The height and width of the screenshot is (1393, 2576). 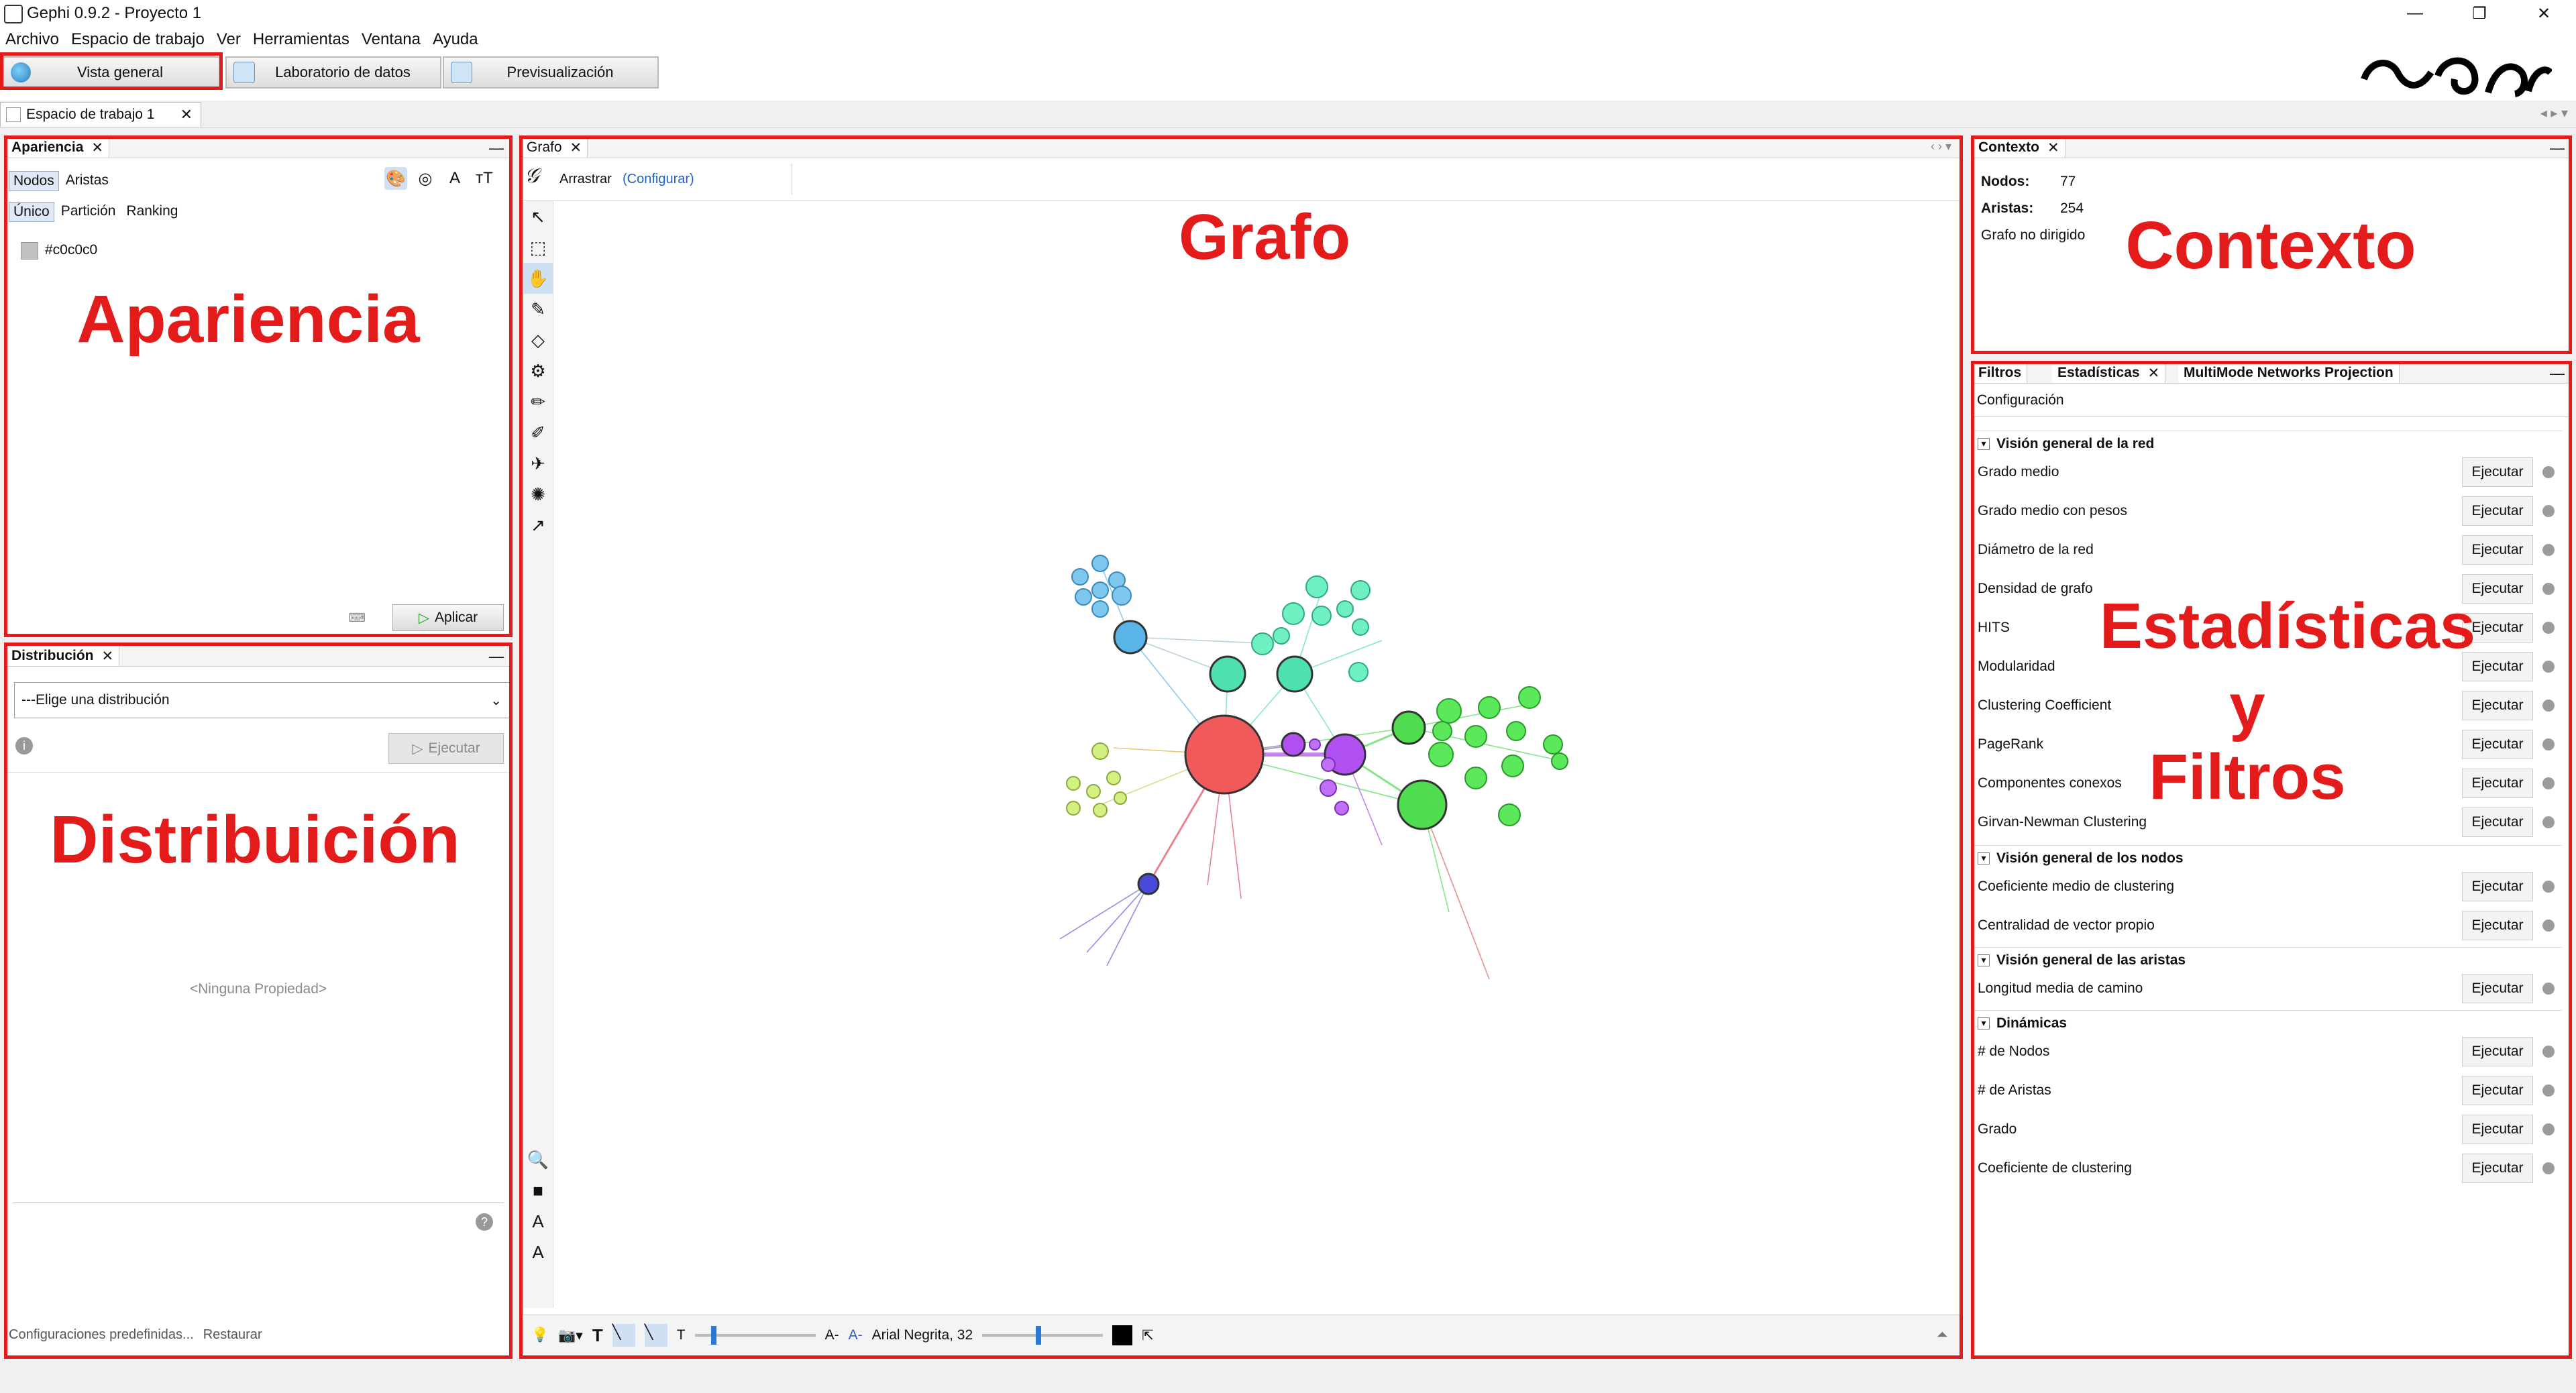 I want to click on zoom-search-icon: 🔍, so click(x=538, y=1159).